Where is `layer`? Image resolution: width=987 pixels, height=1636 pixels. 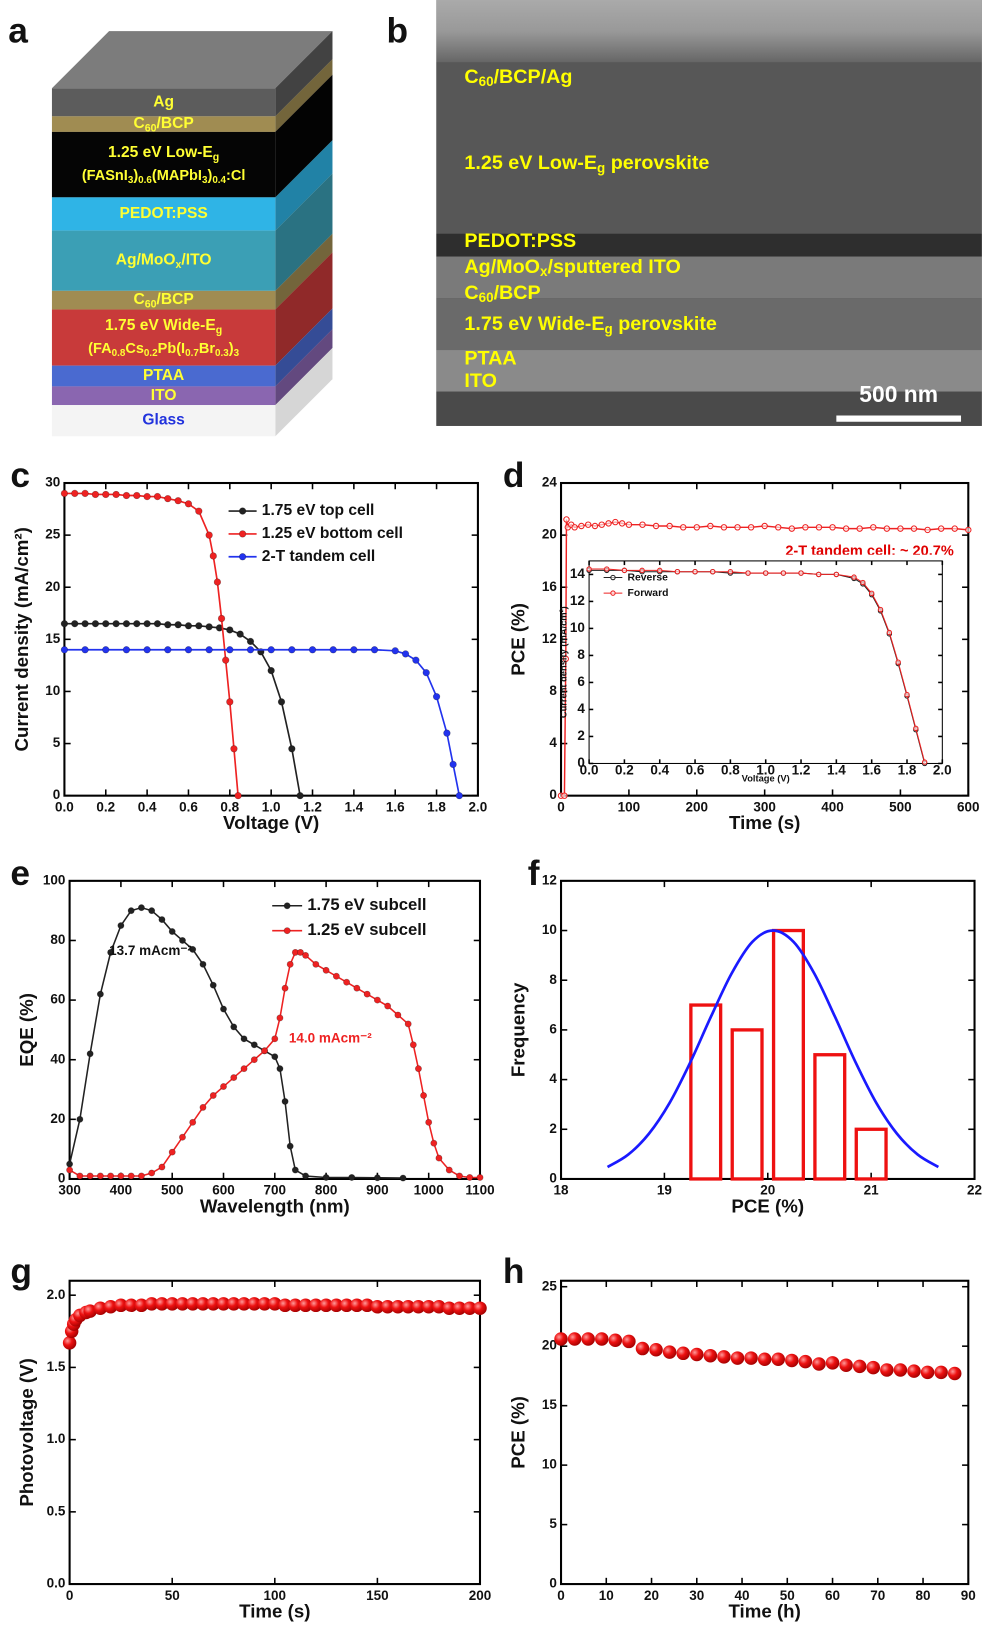
layer is located at coordinates (163, 260).